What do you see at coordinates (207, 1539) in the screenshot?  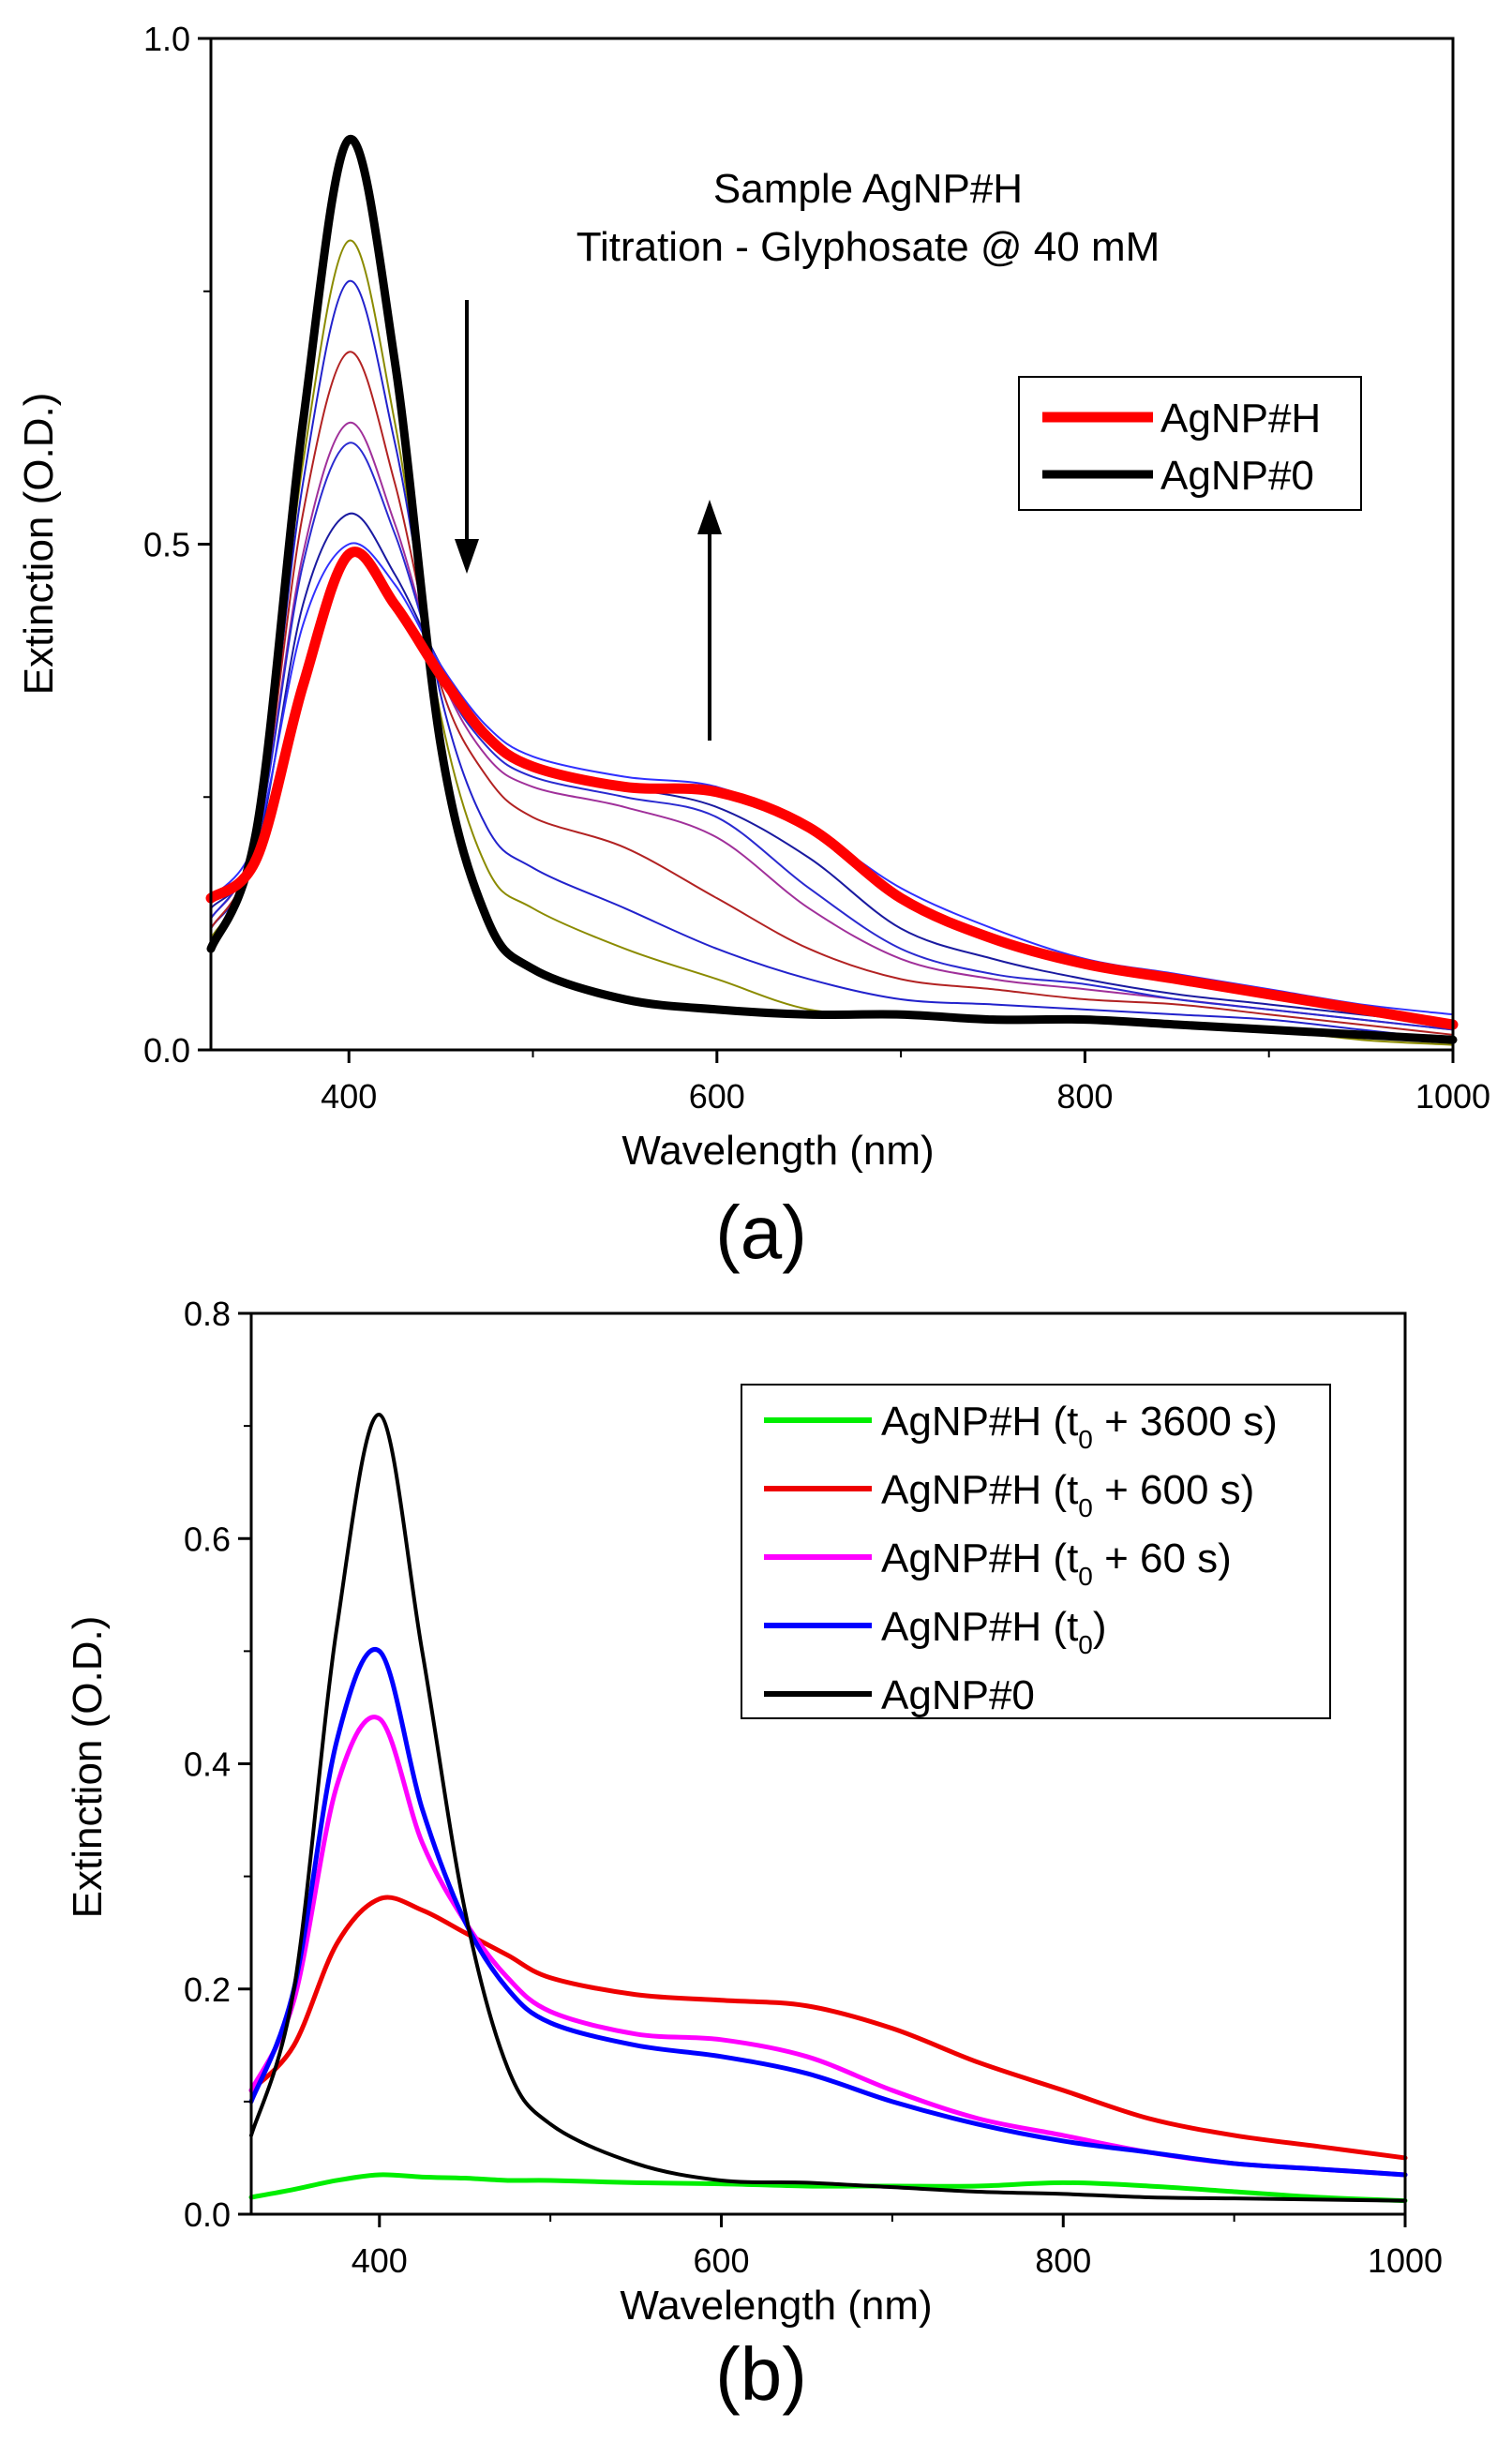 I see `y-tick-label: 0.6` at bounding box center [207, 1539].